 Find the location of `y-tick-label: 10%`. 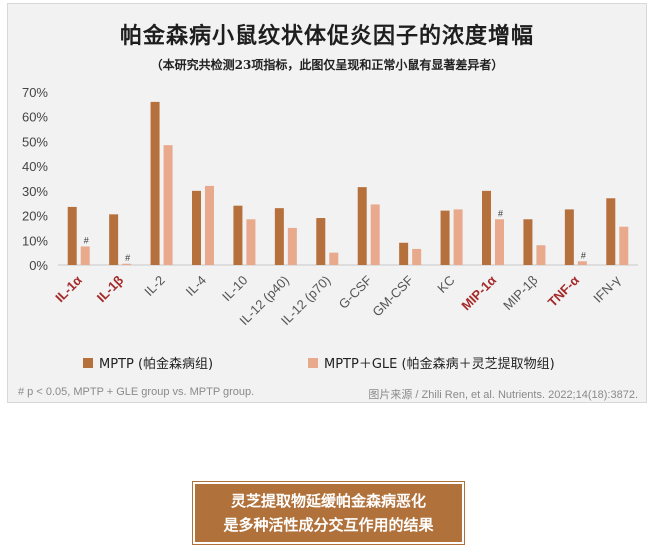

y-tick-label: 10% is located at coordinates (35, 240).